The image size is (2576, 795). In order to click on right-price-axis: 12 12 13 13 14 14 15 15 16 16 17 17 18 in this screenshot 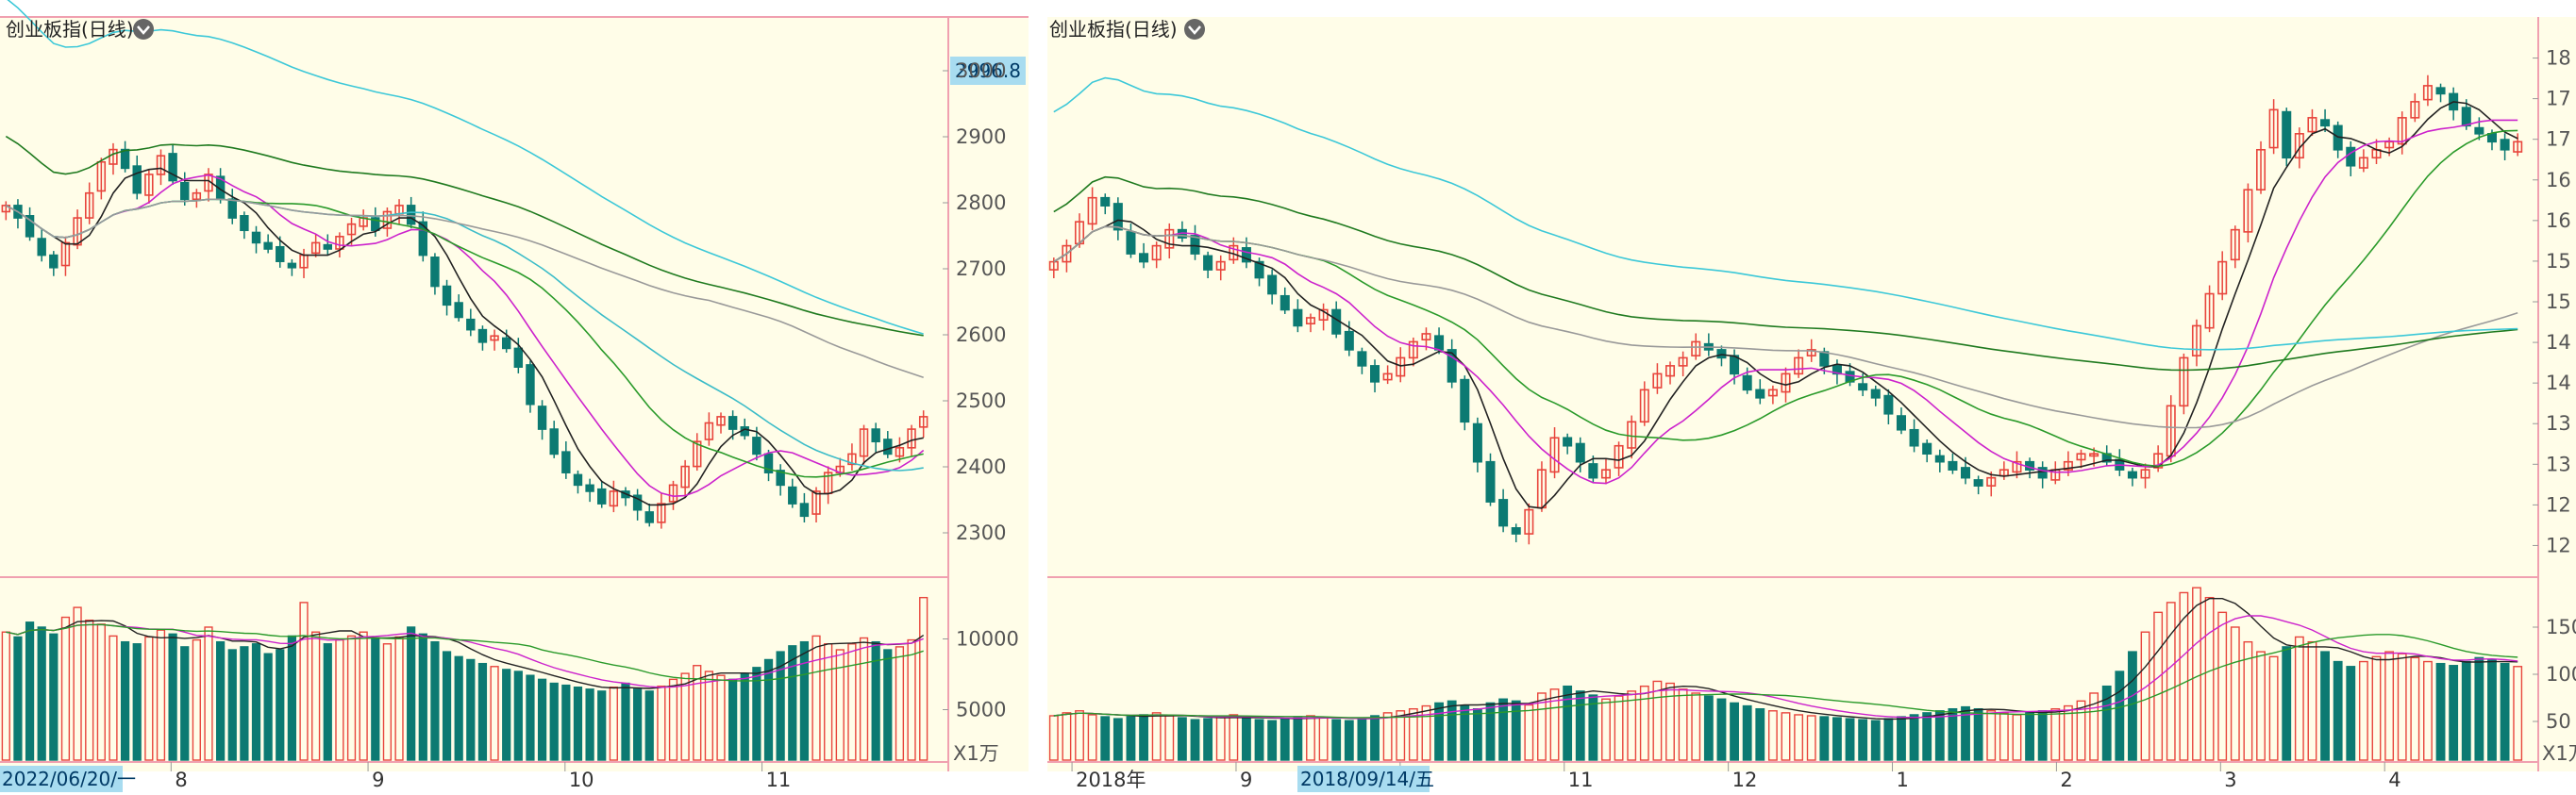, I will do `click(2552, 301)`.